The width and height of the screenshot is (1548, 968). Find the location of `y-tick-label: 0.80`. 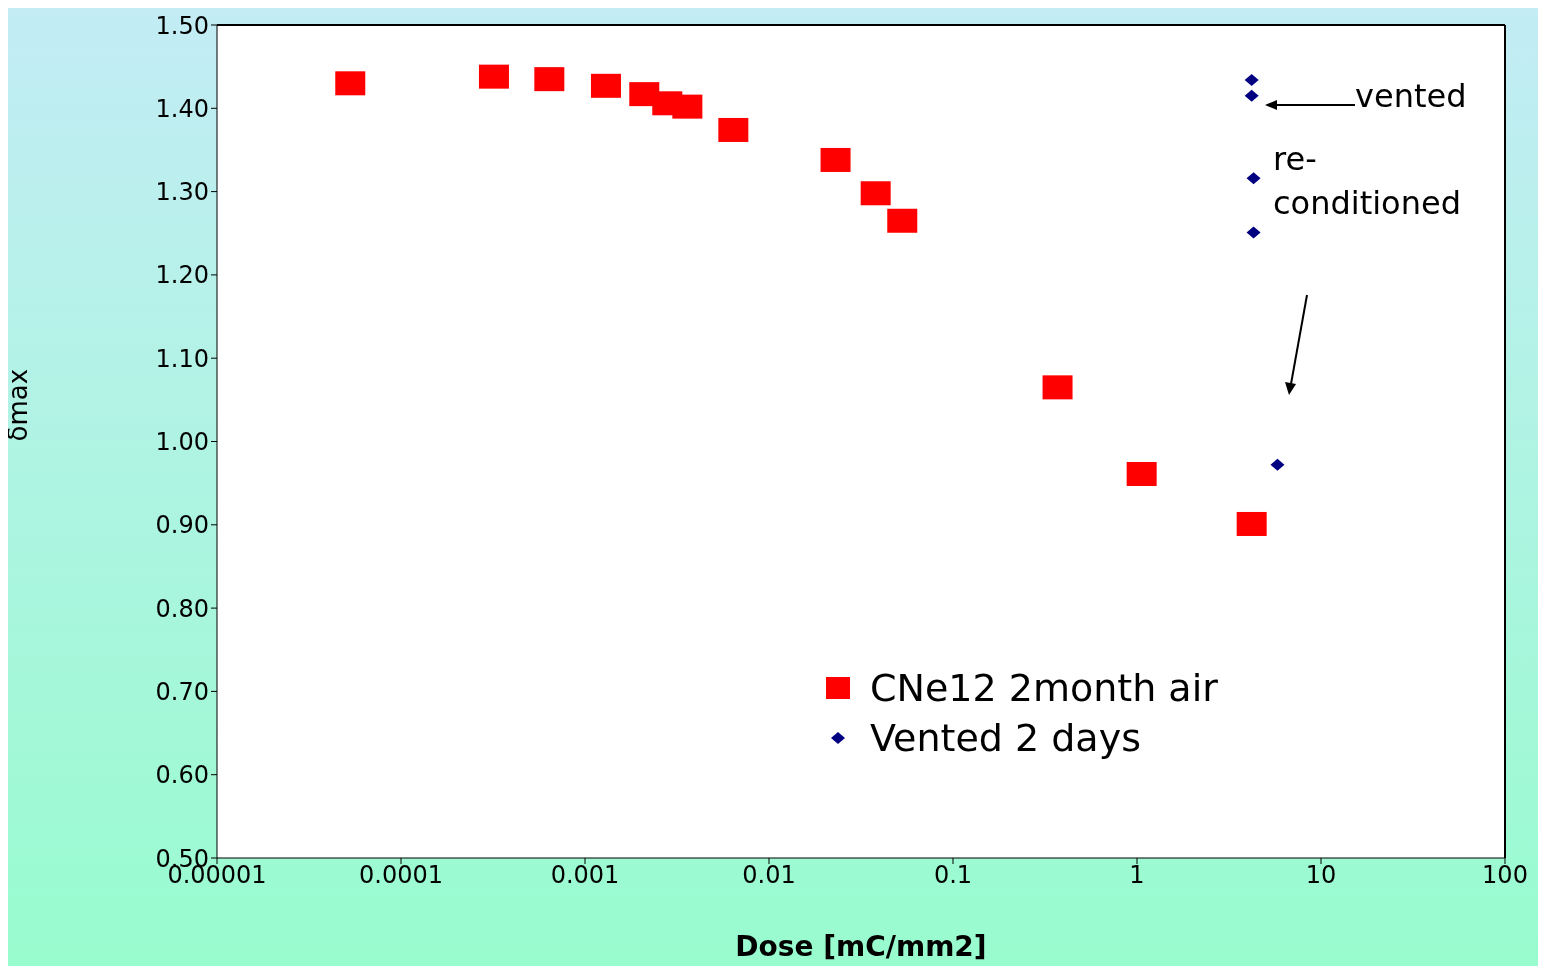

y-tick-label: 0.80 is located at coordinates (182, 608).